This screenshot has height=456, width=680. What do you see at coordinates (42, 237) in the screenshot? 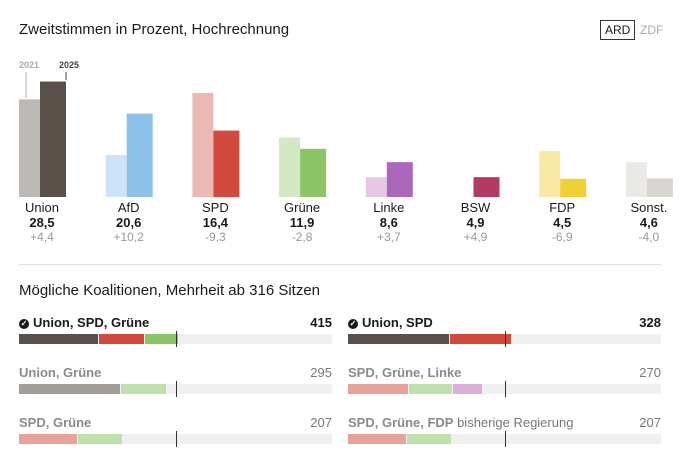
I see `party-diff: +4,4` at bounding box center [42, 237].